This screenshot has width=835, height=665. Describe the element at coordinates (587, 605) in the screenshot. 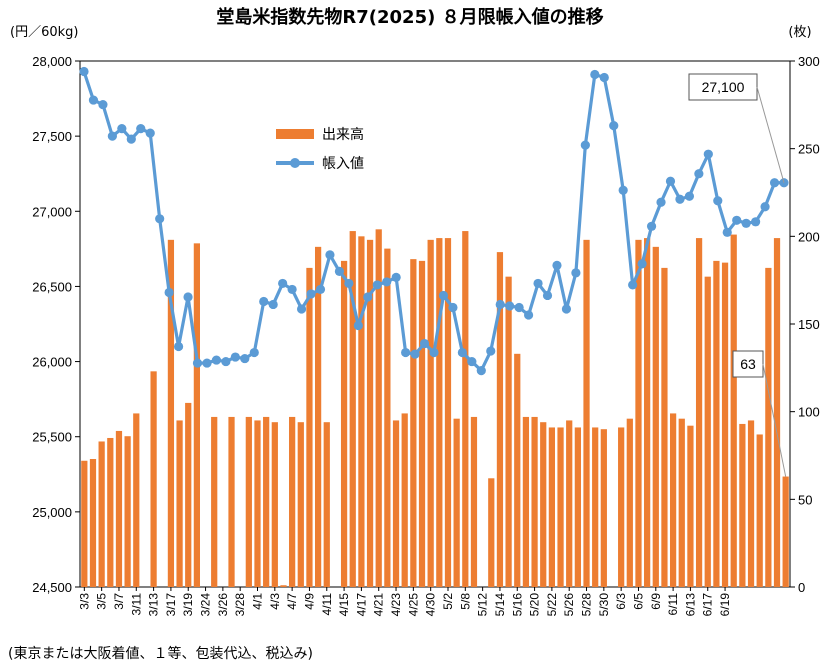

I see `x-tick-label: 5/28` at that location.